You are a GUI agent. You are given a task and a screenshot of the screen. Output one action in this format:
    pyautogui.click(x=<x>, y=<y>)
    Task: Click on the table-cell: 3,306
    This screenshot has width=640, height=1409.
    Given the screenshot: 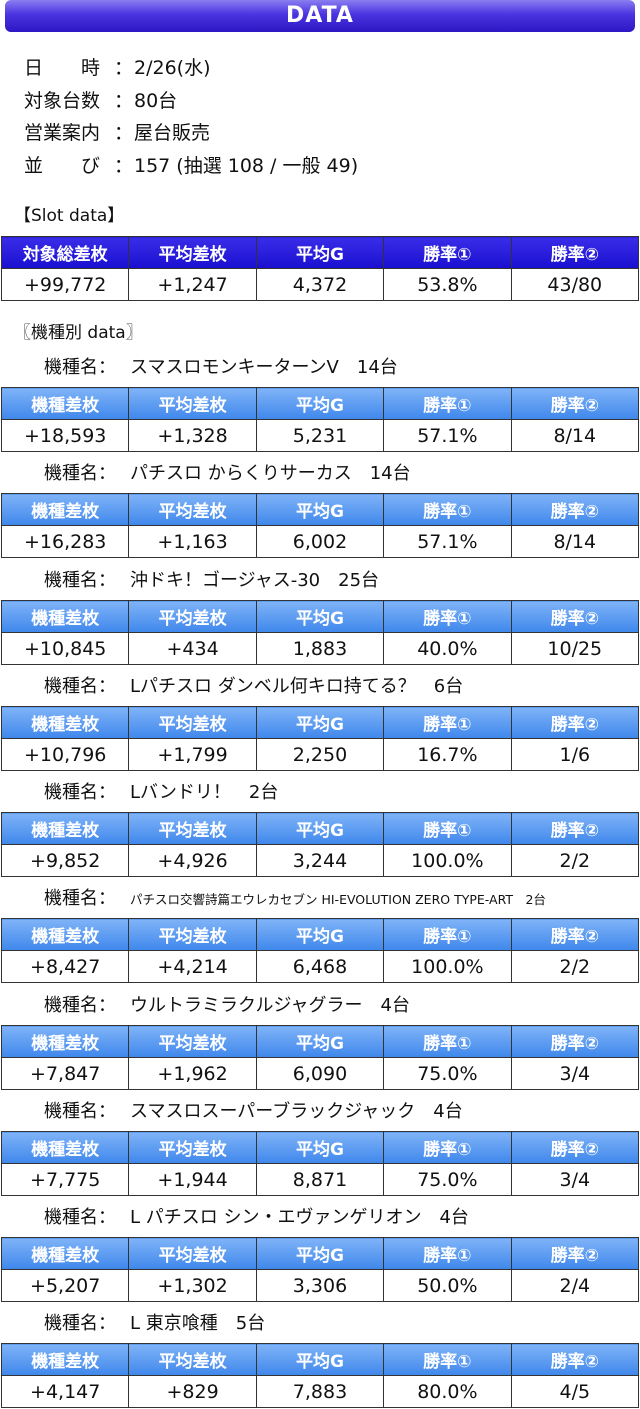 What is the action you would take?
    pyautogui.click(x=320, y=1285)
    